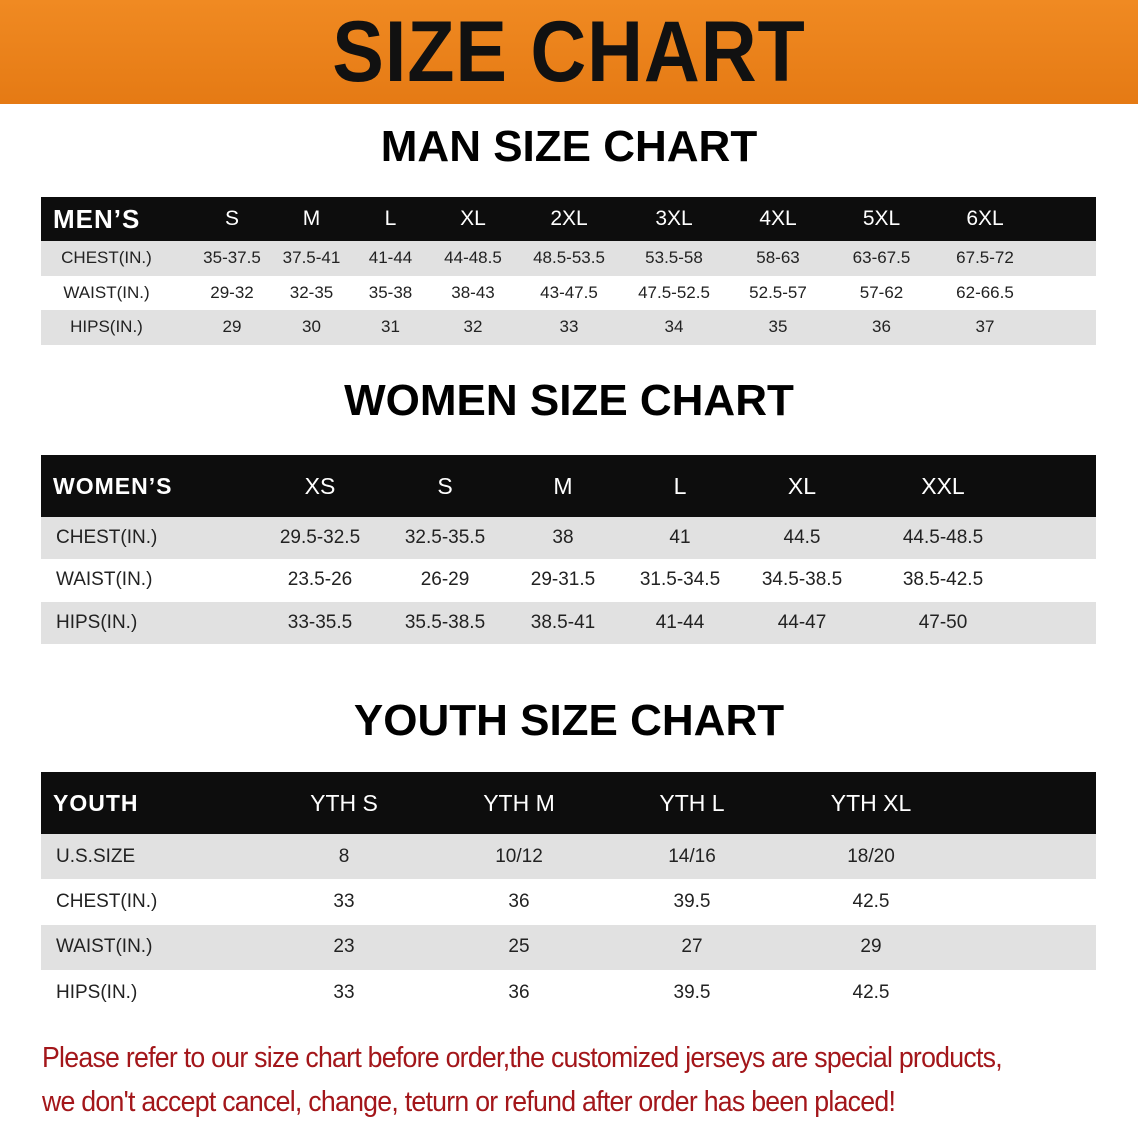  I want to click on table-cell: YTH L, so click(692, 802).